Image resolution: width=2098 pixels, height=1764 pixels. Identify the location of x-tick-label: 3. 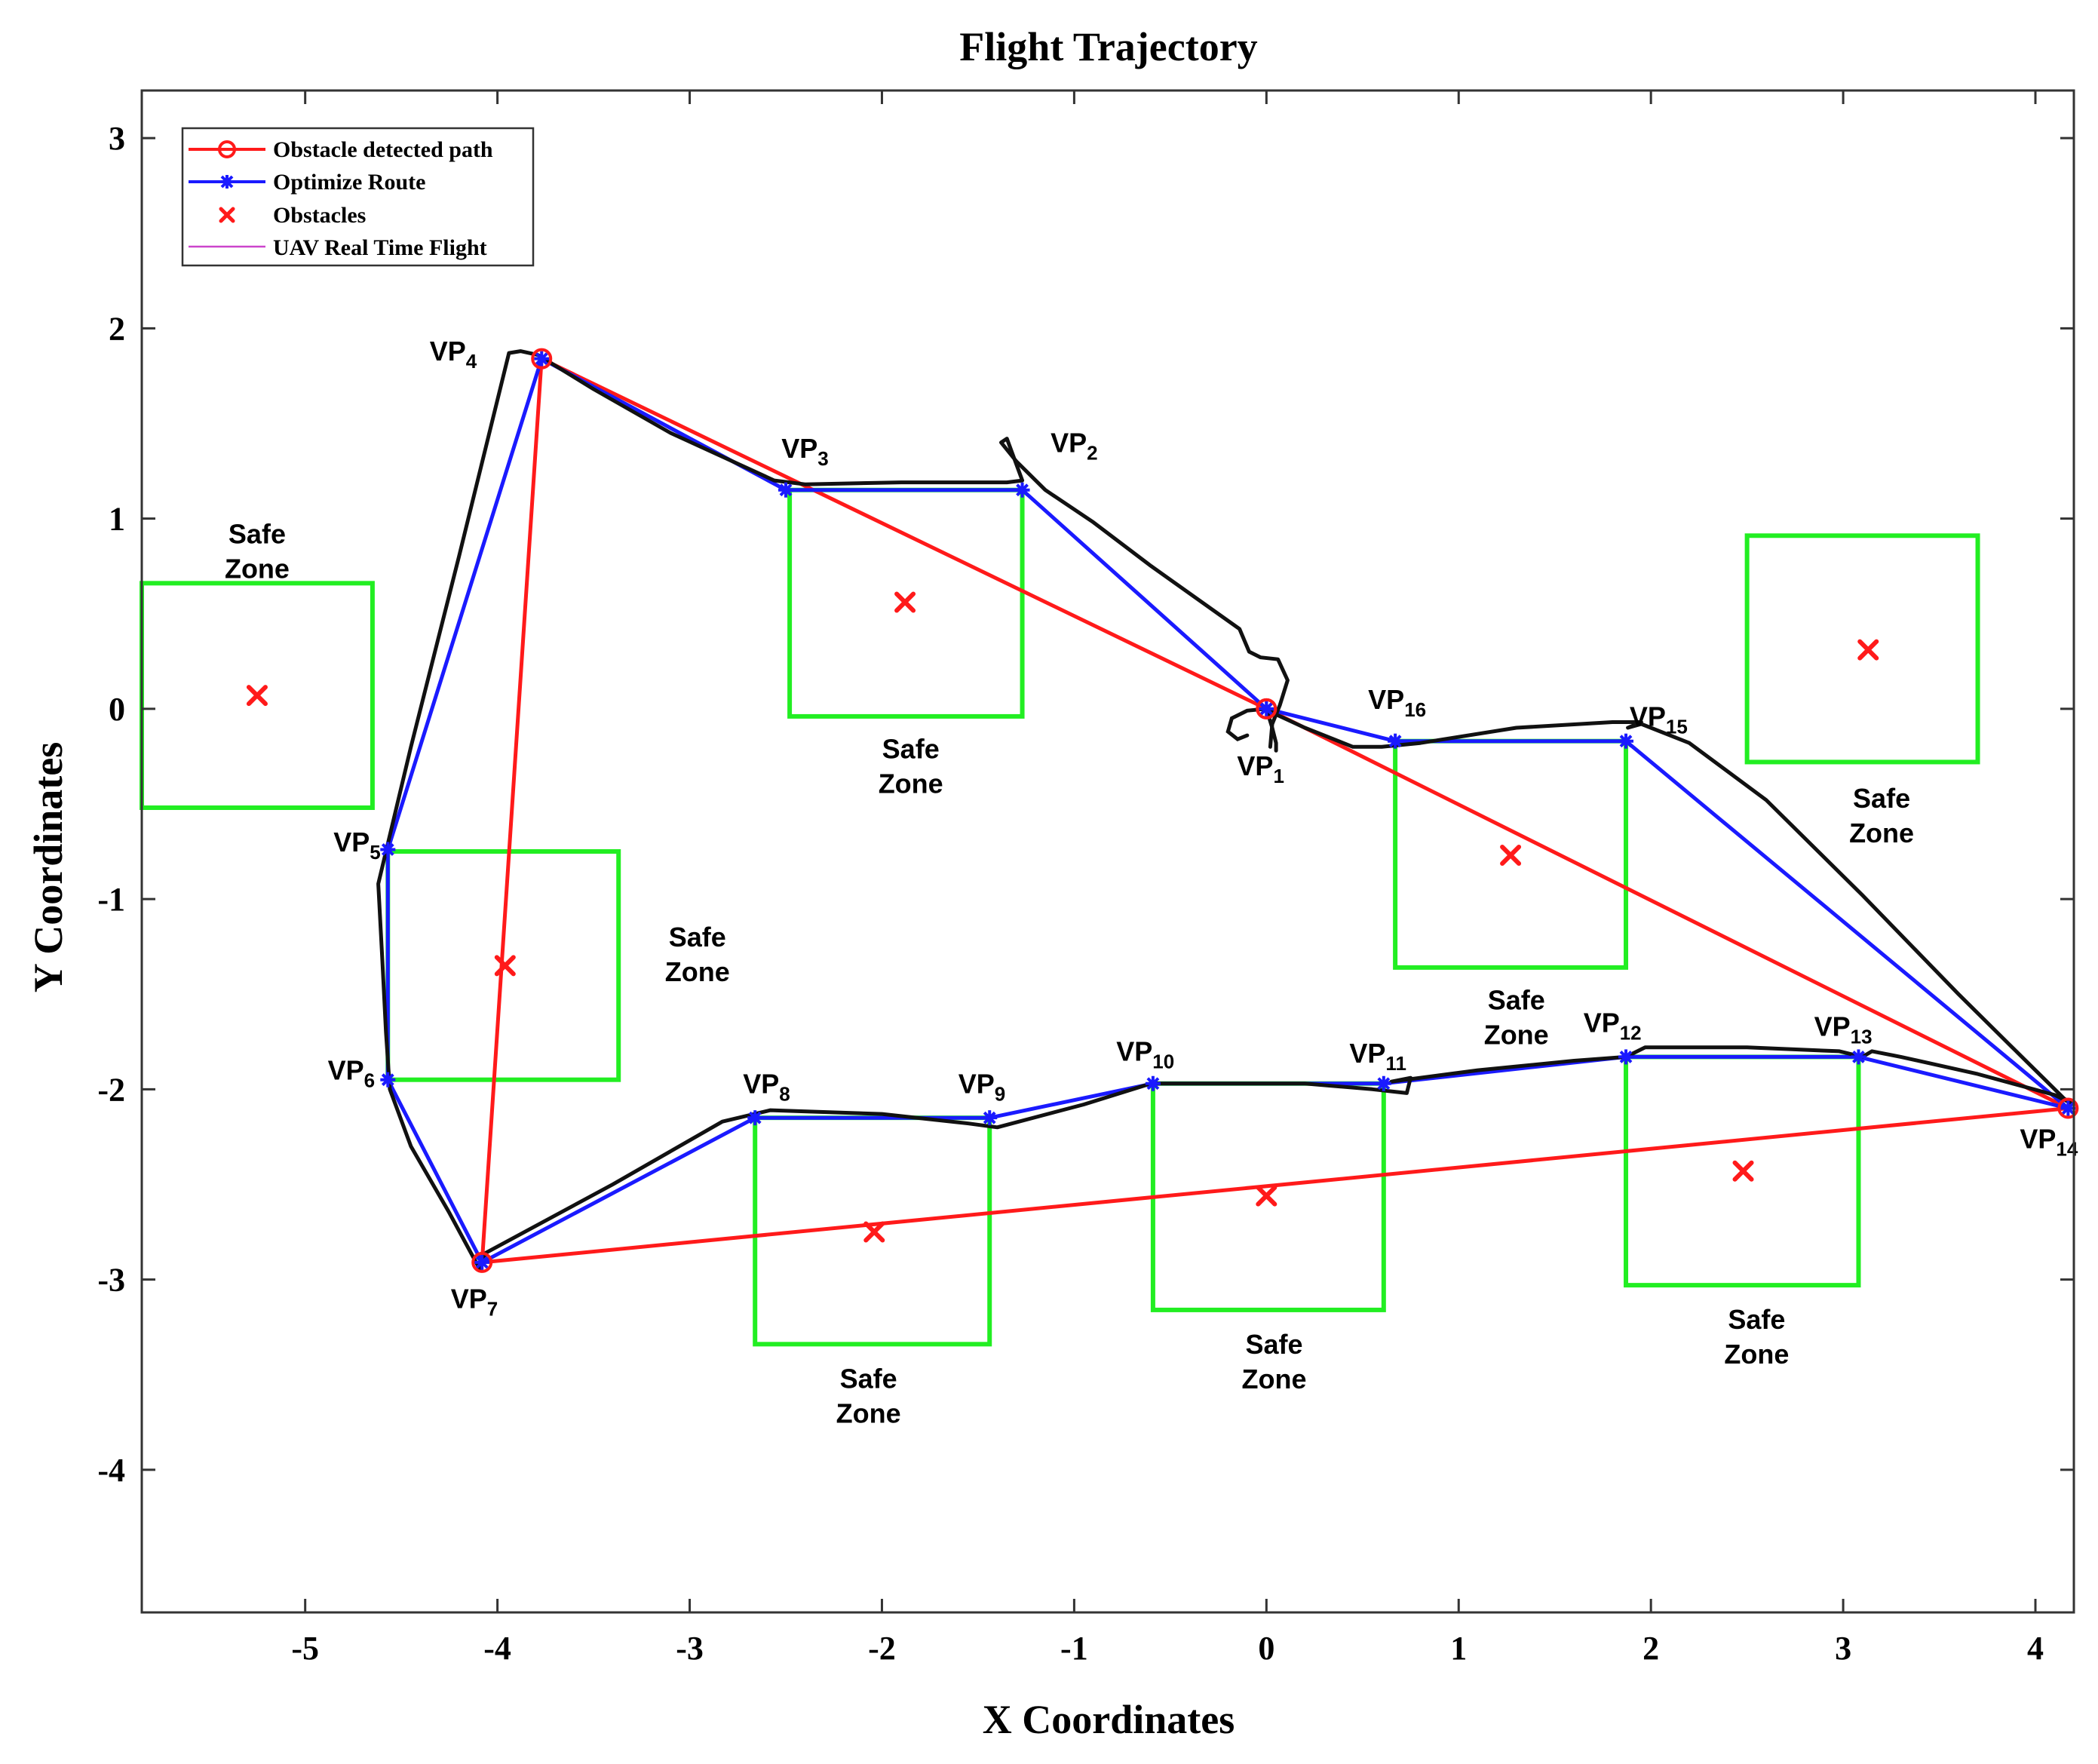
(1843, 1648).